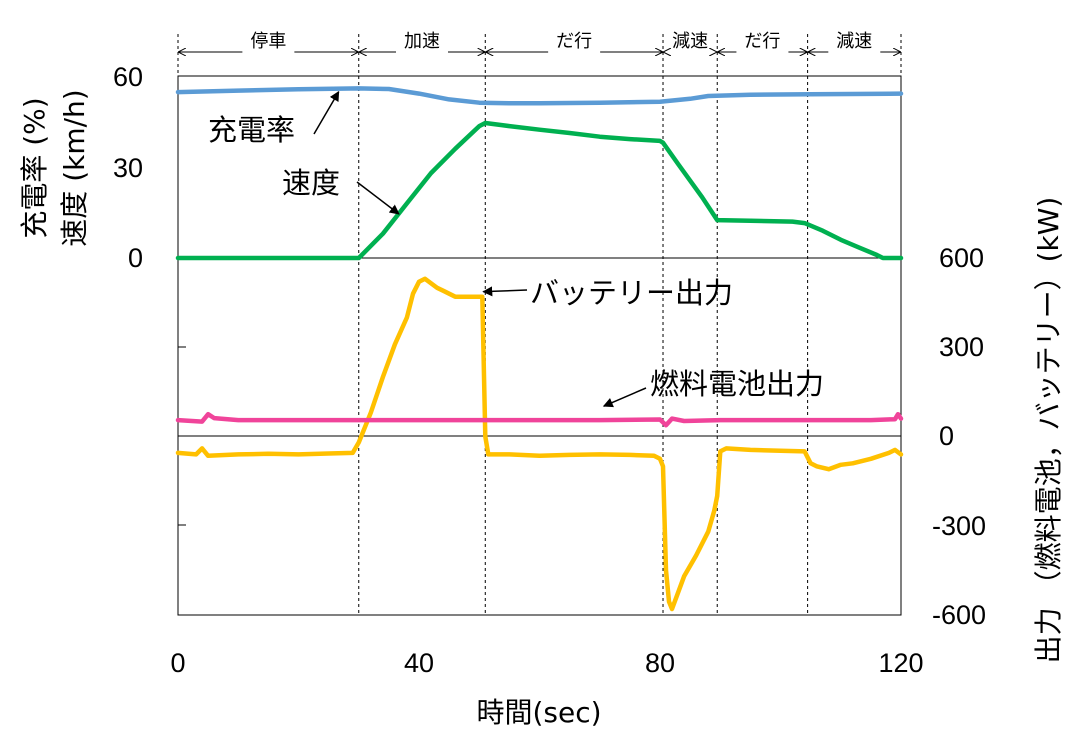  What do you see at coordinates (959, 526) in the screenshot?
I see `right-y-tick-minus300: -300` at bounding box center [959, 526].